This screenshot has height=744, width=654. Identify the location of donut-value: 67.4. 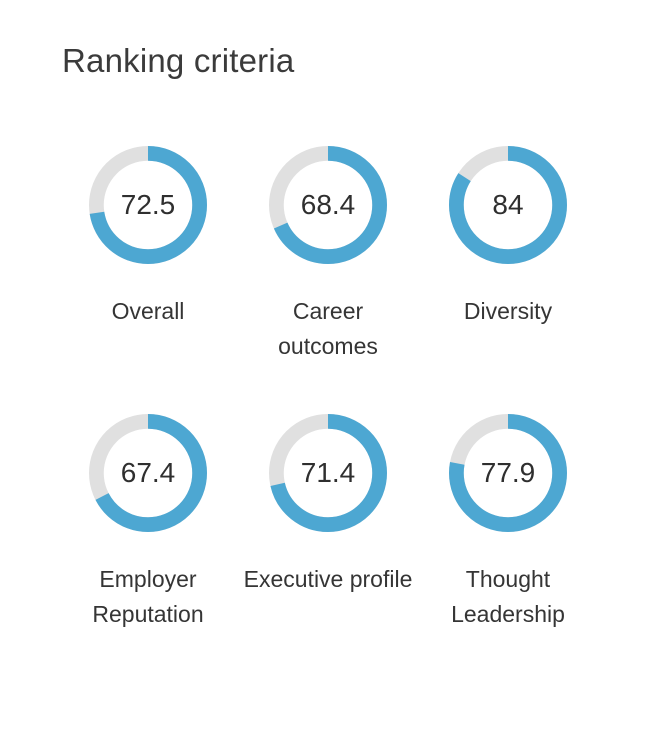
(148, 472).